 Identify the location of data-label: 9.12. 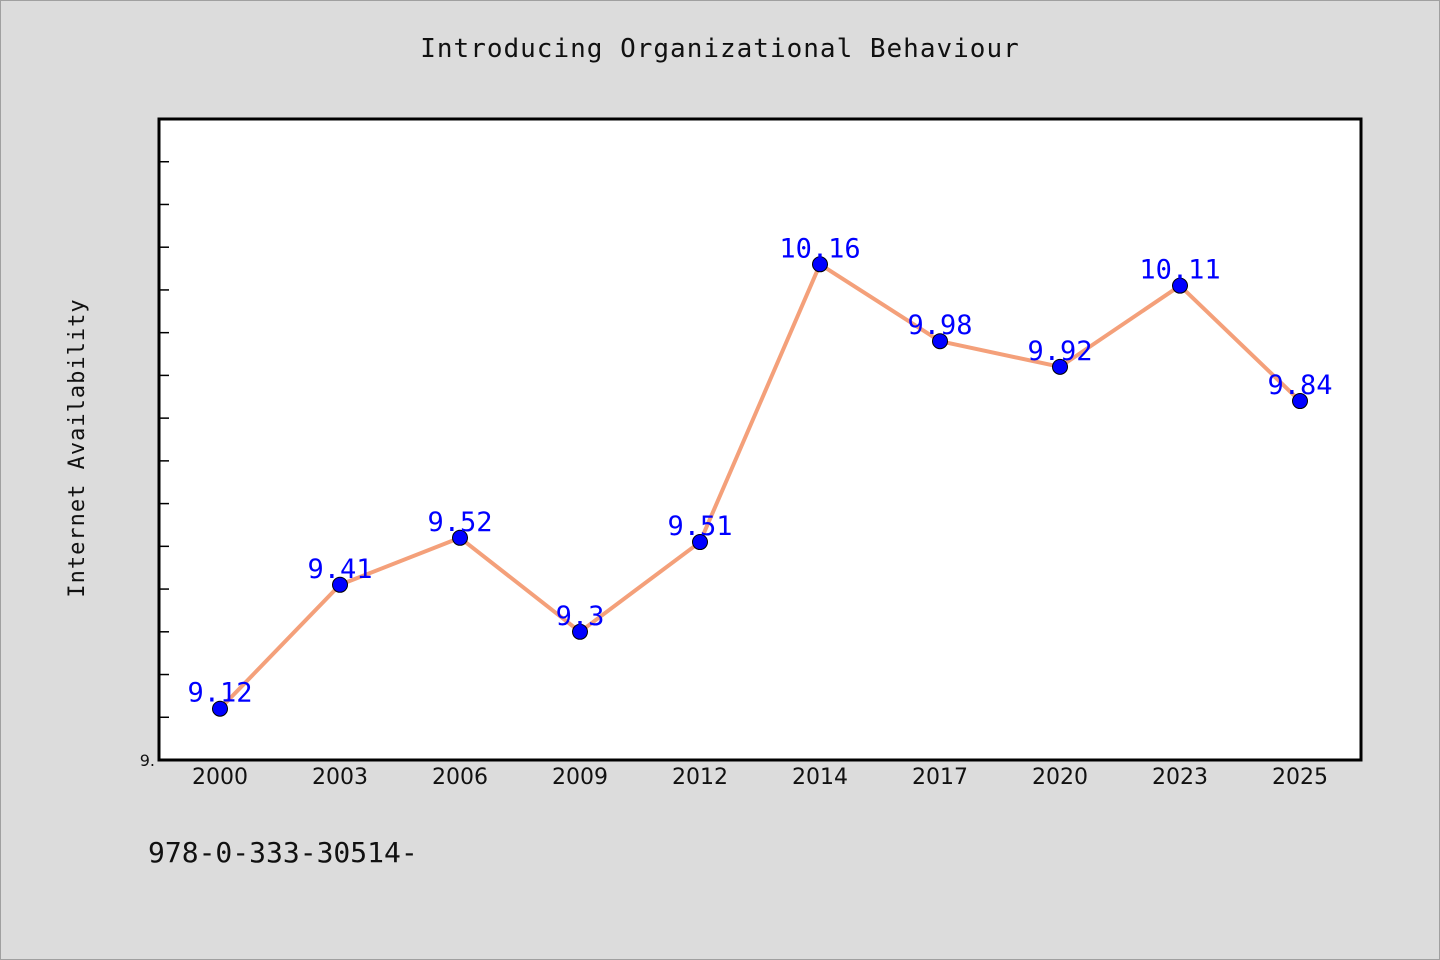
(219, 693).